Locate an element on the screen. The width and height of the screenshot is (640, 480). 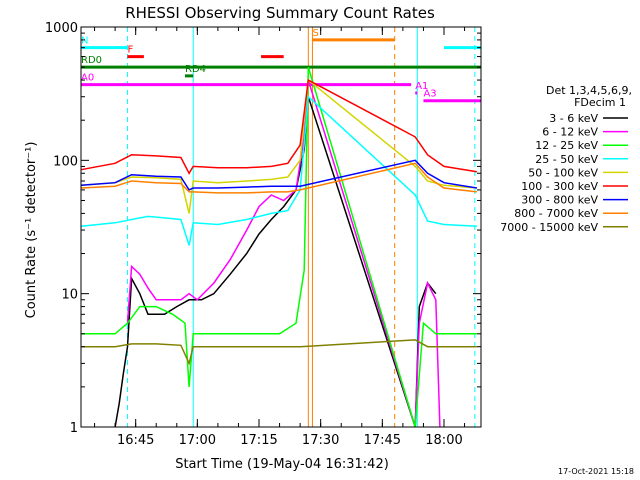
flag-label-rd0: RD0 is located at coordinates (91, 60).